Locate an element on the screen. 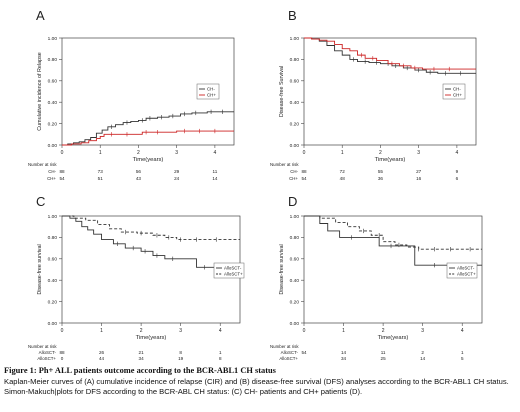  risk-value: 72 is located at coordinates (343, 171).